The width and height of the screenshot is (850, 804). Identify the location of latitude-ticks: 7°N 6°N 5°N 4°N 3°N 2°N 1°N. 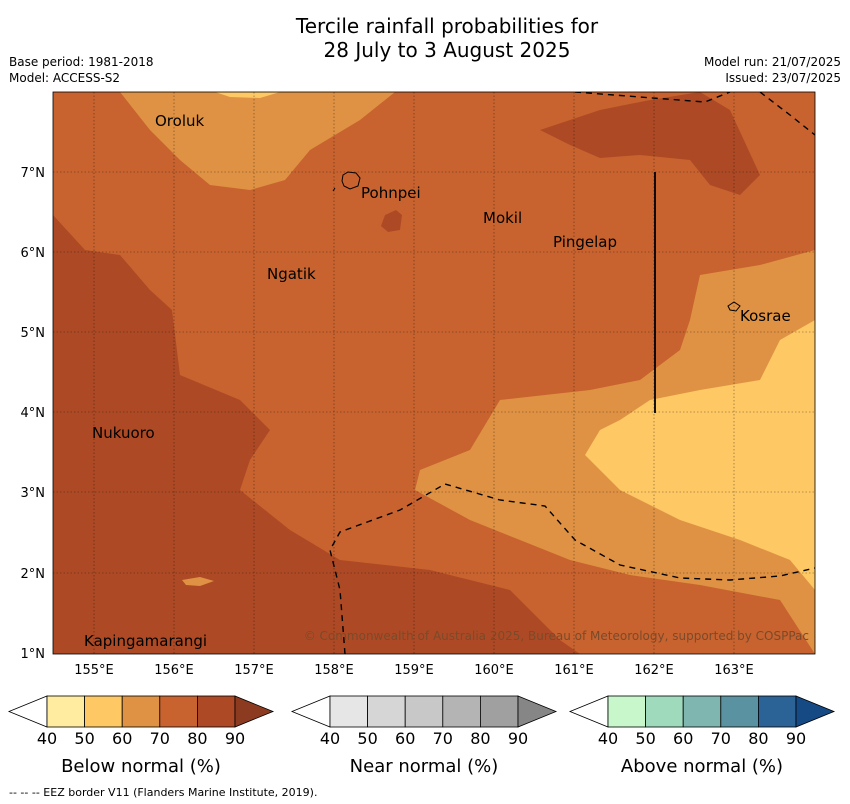
(33, 414).